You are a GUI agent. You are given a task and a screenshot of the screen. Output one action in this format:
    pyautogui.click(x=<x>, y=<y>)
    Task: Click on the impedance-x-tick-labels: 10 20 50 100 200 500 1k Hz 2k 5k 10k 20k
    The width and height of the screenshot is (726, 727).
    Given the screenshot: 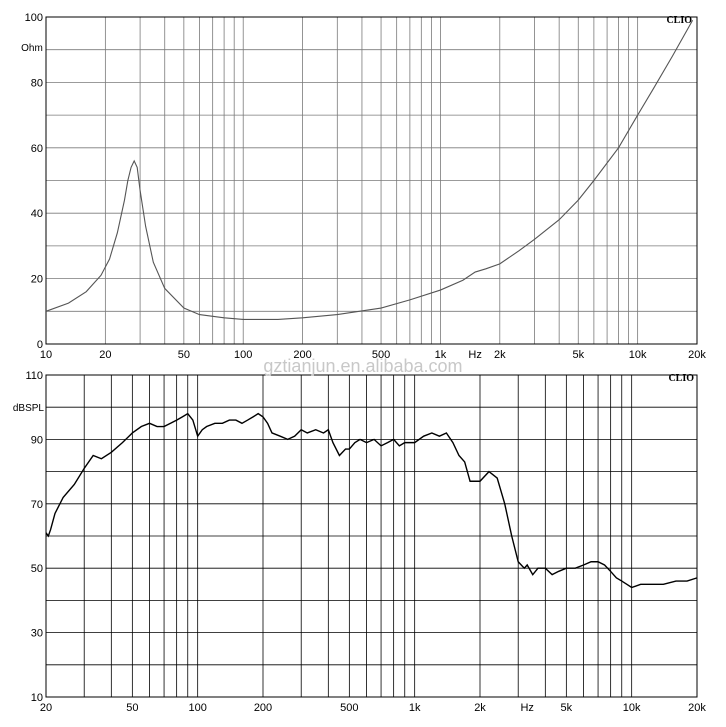 What is the action you would take?
    pyautogui.click(x=373, y=355)
    